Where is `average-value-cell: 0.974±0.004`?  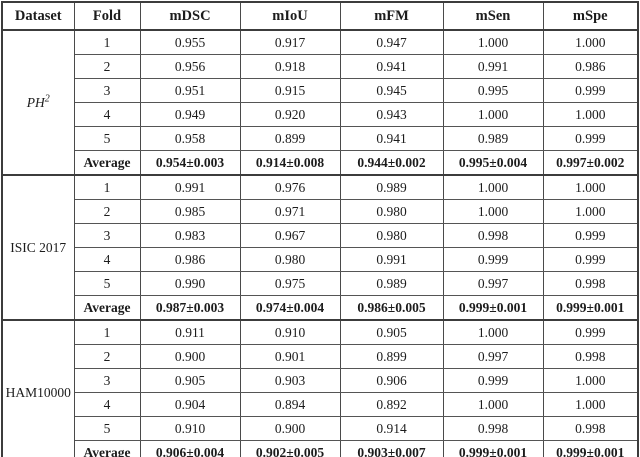
average-value-cell: 0.974±0.004 is located at coordinates (290, 308).